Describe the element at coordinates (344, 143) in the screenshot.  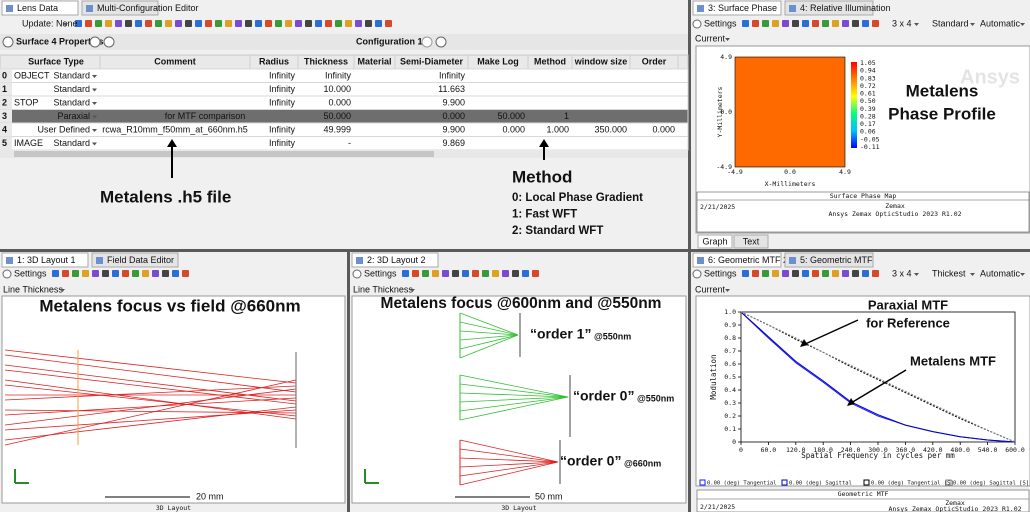
I see `table-row` at that location.